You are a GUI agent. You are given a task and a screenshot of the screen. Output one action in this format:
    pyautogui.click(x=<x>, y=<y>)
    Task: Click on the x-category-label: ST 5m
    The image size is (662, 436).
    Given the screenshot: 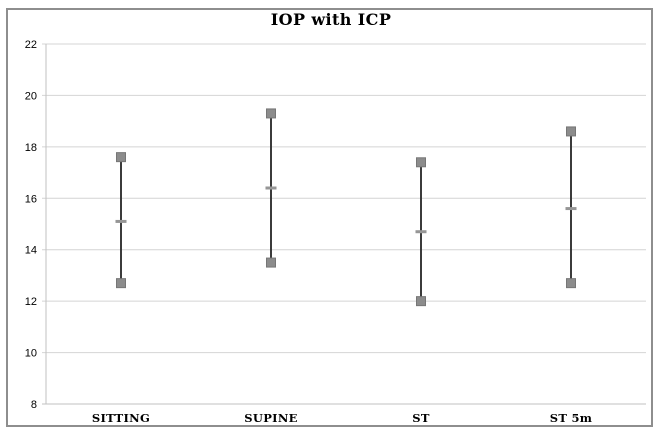 What is the action you would take?
    pyautogui.click(x=571, y=418)
    